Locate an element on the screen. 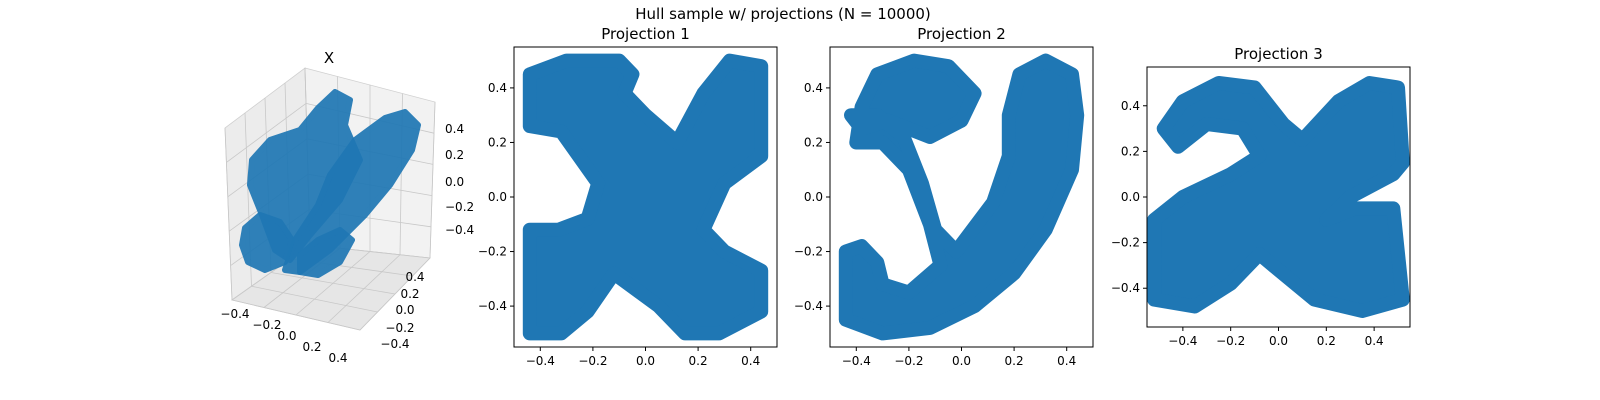 The height and width of the screenshot is (400, 1600). ztick-3d-label: 0.0 is located at coordinates (454, 182).